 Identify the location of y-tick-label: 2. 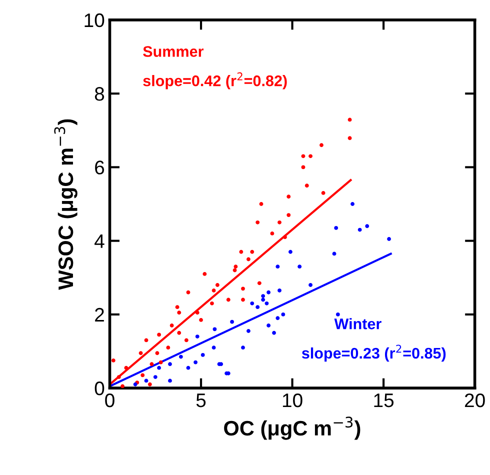
(99, 315).